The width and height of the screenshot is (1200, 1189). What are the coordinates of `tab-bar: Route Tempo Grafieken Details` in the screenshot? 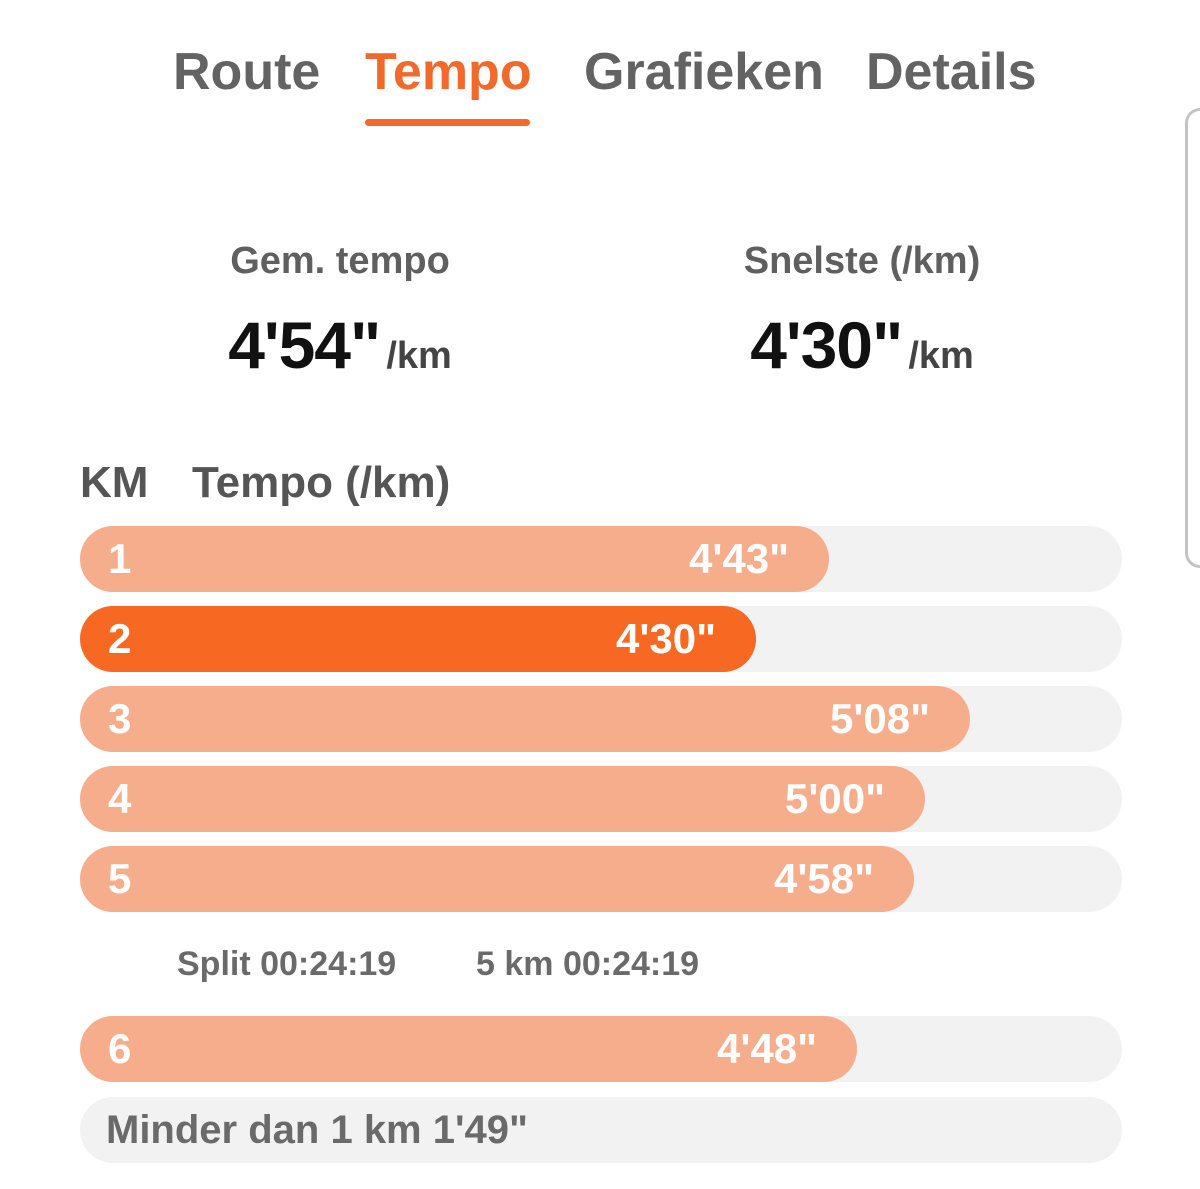 It's located at (600, 70).